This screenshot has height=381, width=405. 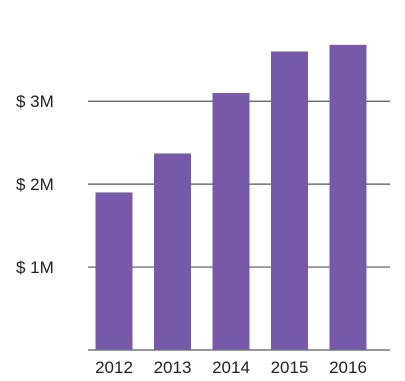 I want to click on y-tick-label: $ 2M, so click(x=35, y=184).